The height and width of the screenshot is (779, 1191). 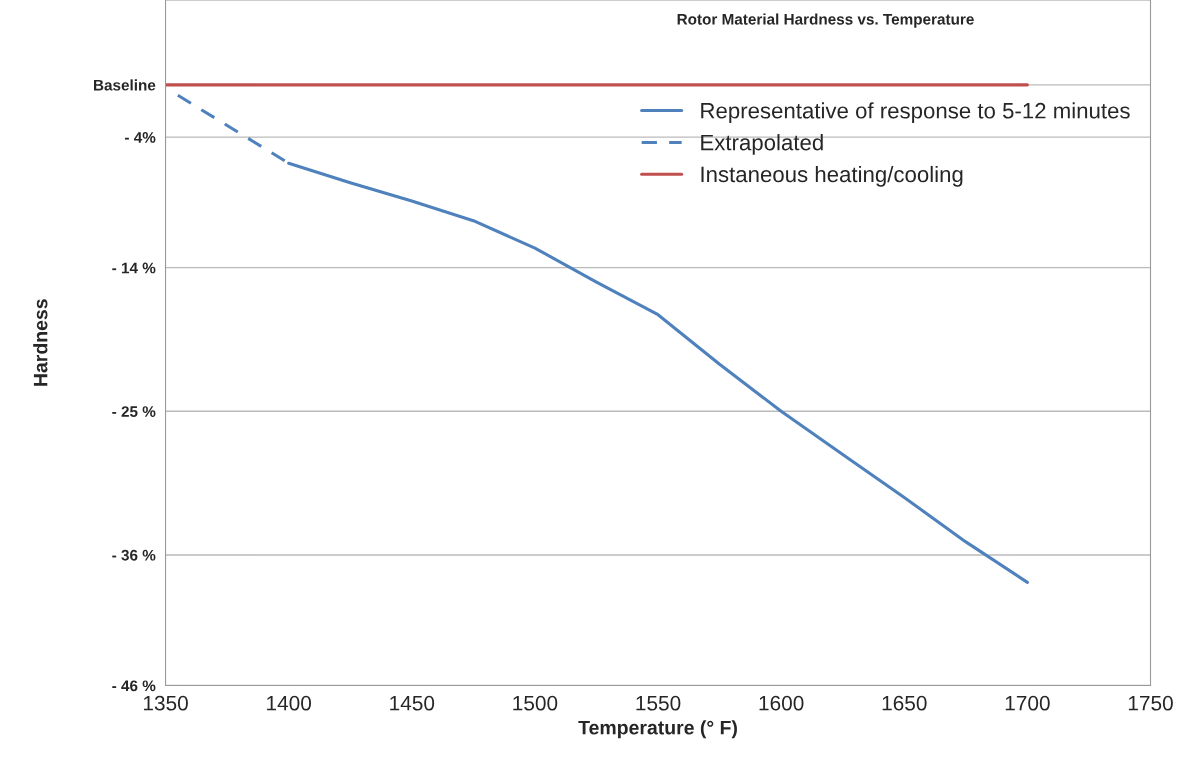 I want to click on legend-label: Representative of response to 5-12 minutes, so click(x=915, y=112).